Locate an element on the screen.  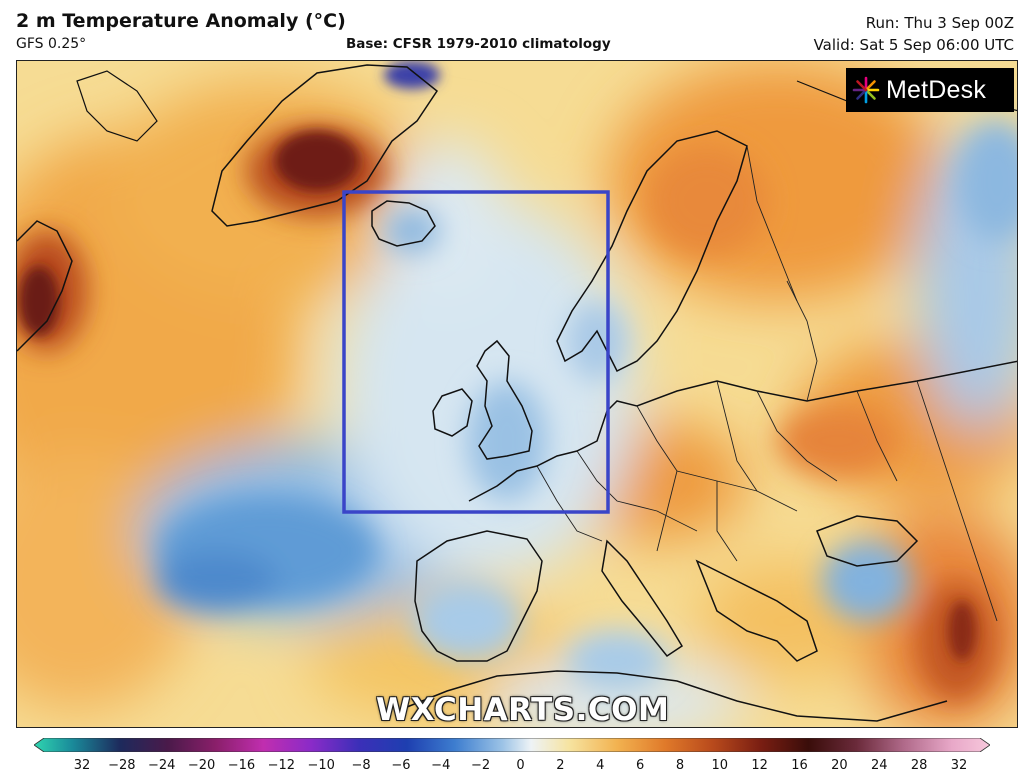
scale-tick-label: −12 is located at coordinates (281, 765).